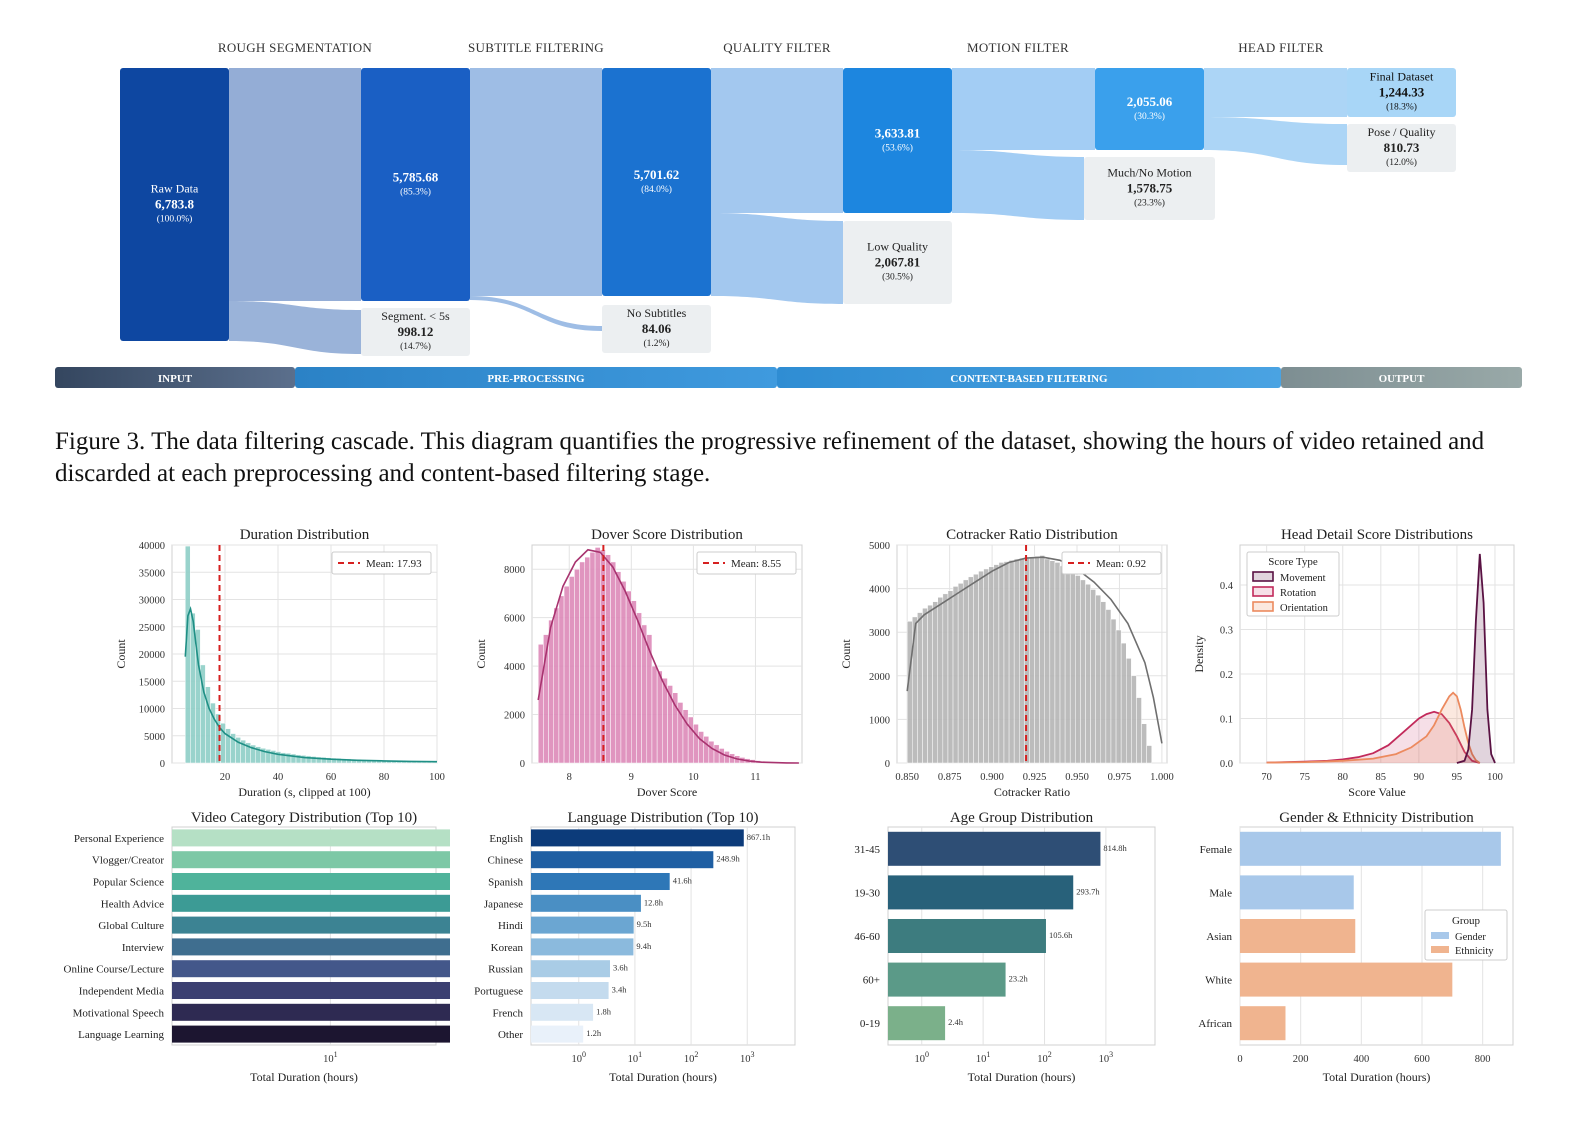  I want to click on y-tick-label: 10000, so click(152, 710).